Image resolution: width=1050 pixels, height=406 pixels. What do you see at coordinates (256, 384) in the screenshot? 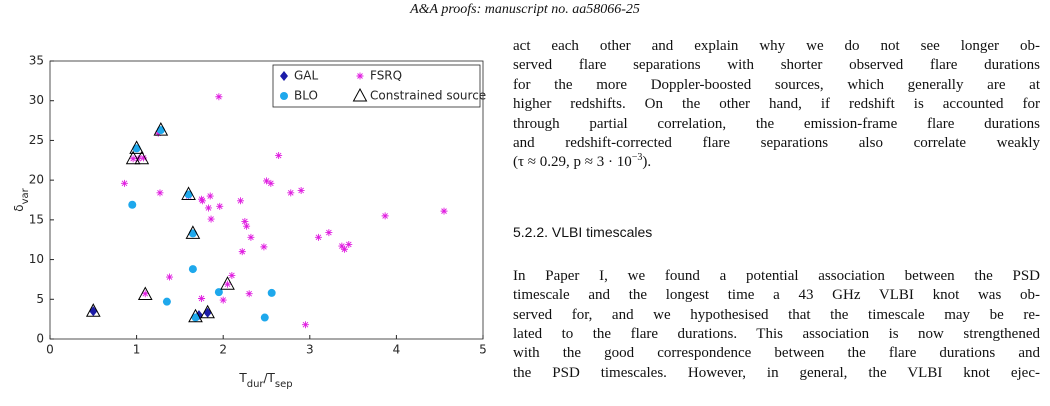
I see `label-part: dur` at bounding box center [256, 384].